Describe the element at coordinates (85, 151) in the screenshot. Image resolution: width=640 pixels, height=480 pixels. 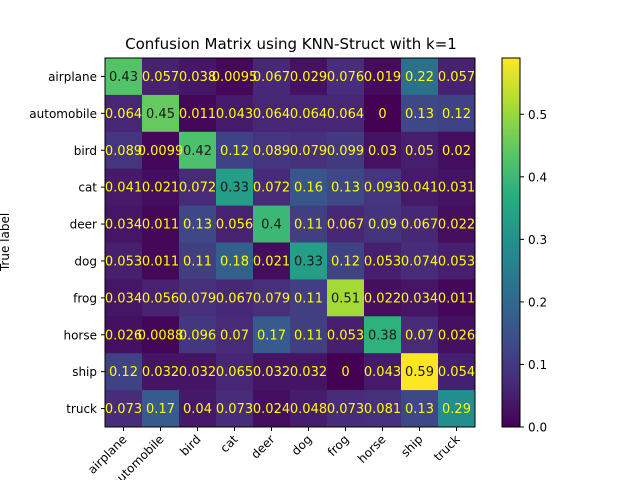
I see `y-tick-label: bird` at that location.